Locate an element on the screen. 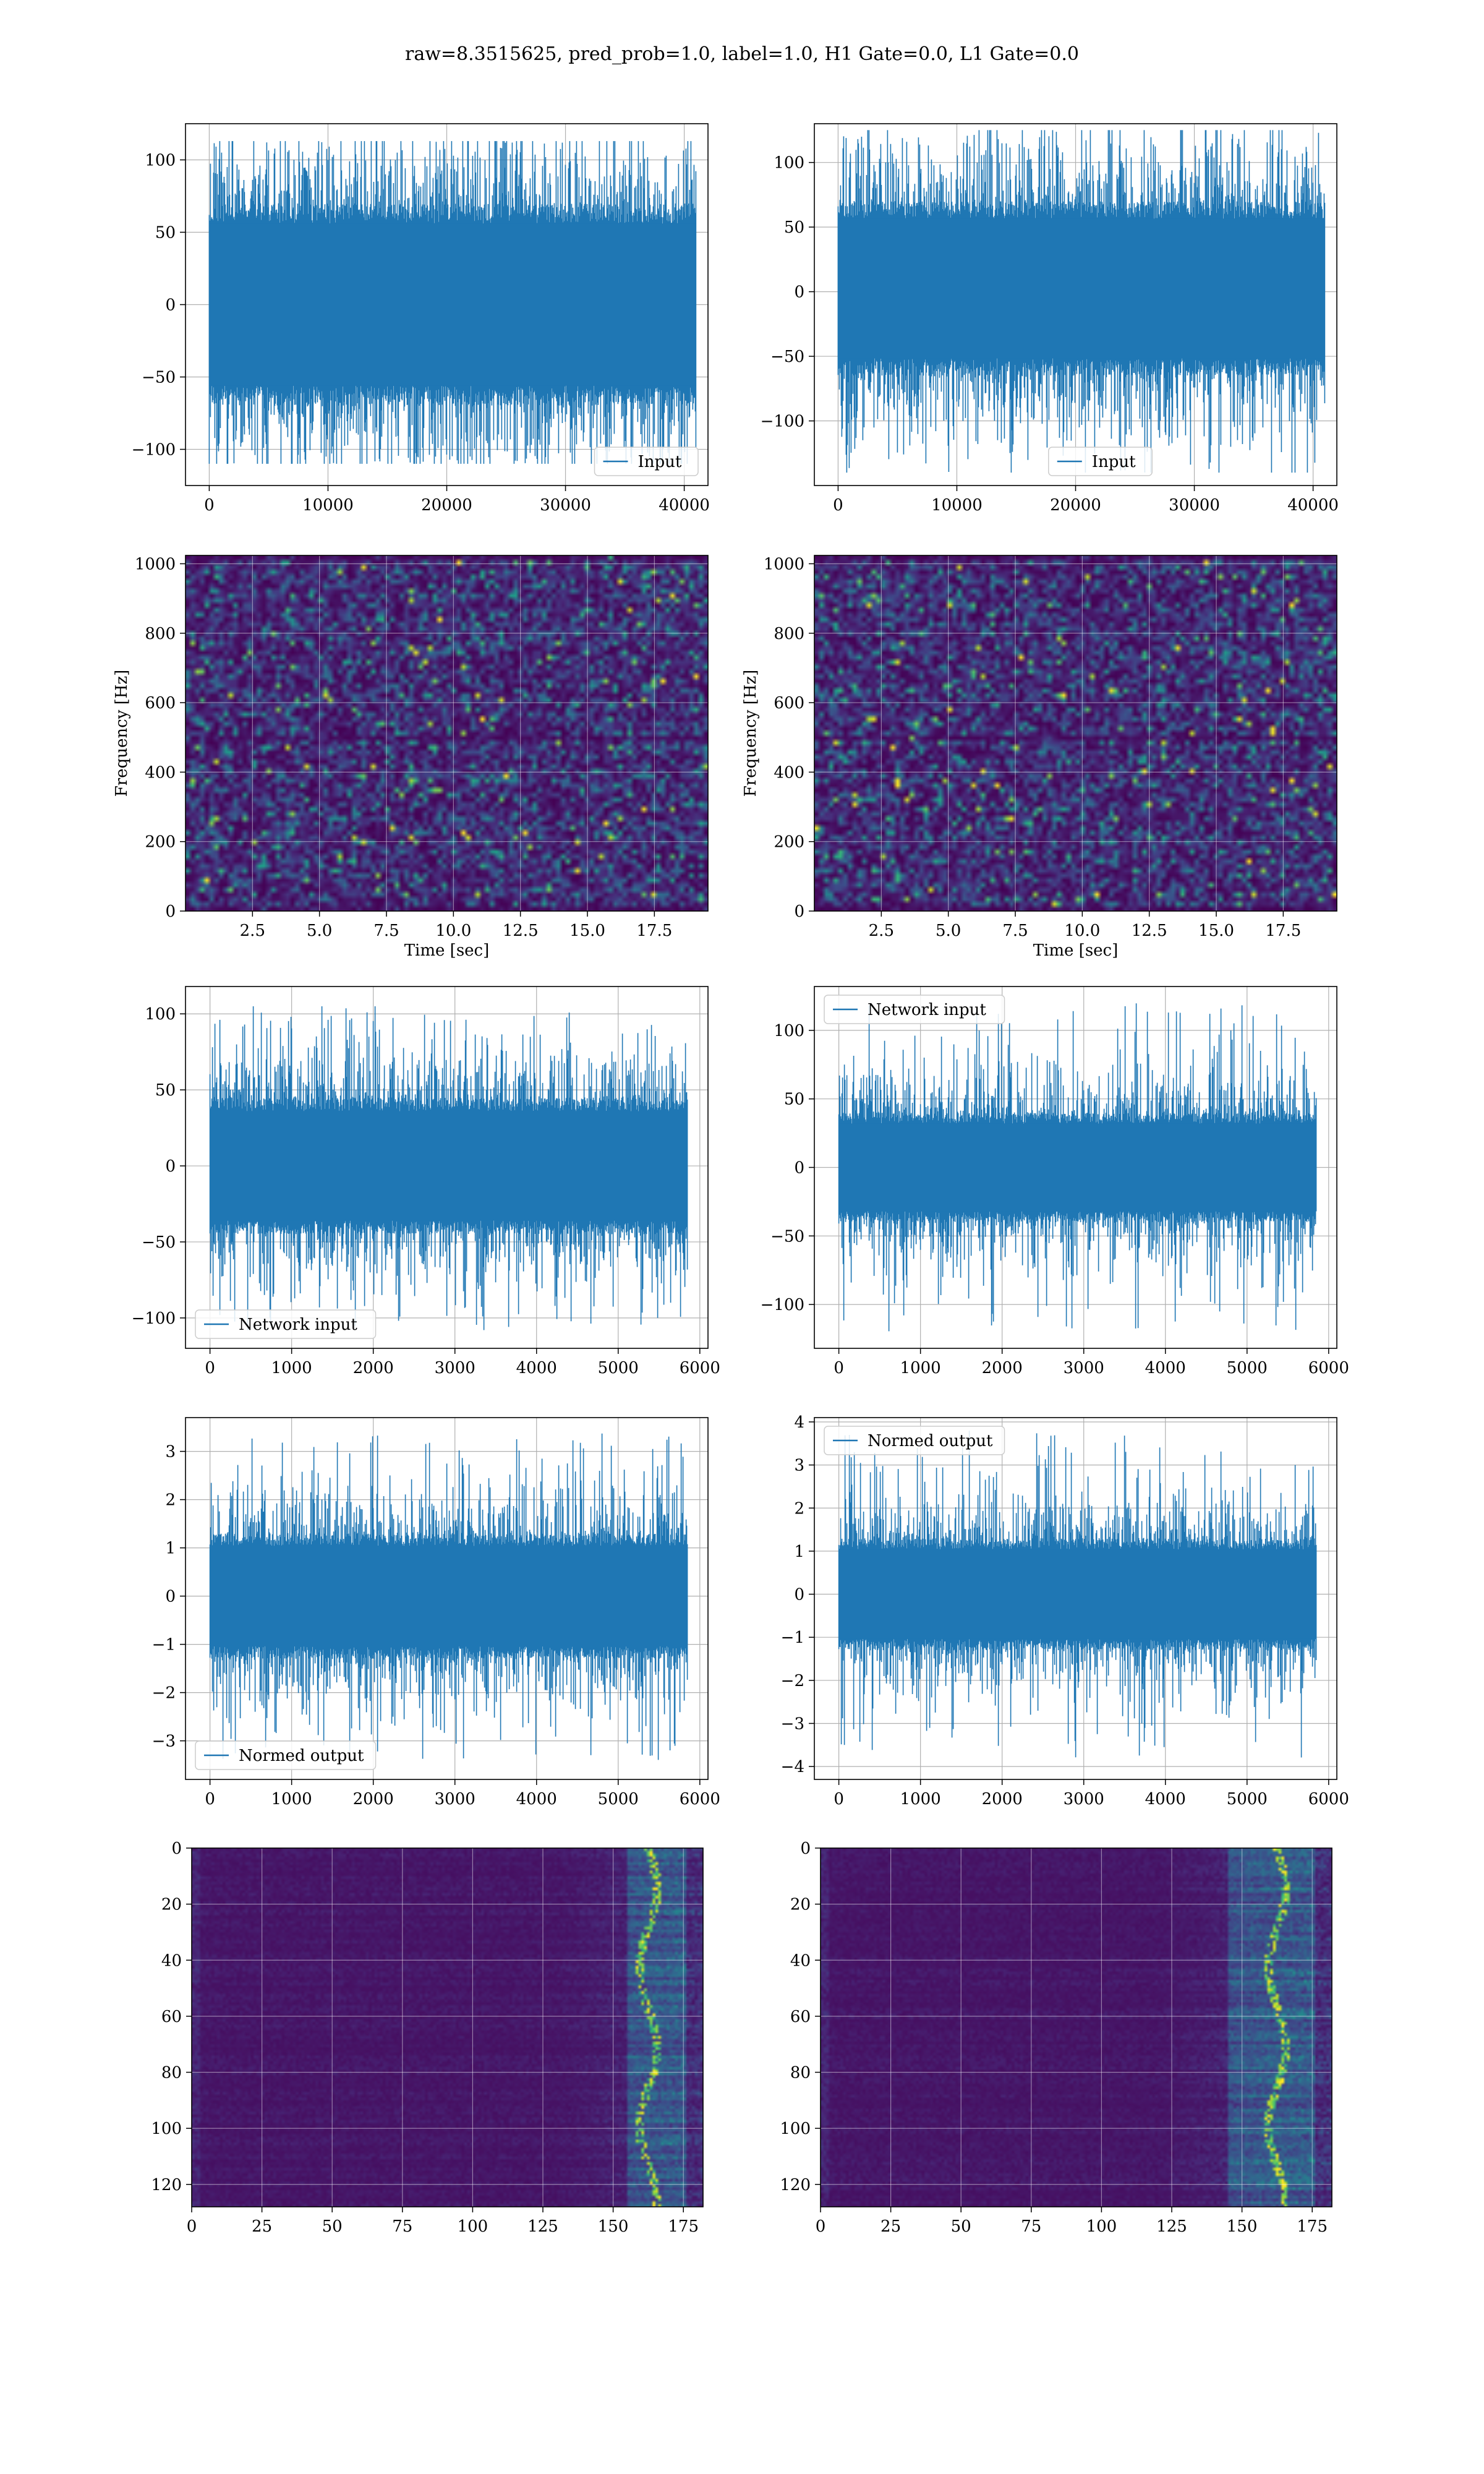  y-tick-label: −50 is located at coordinates (159, 1242).